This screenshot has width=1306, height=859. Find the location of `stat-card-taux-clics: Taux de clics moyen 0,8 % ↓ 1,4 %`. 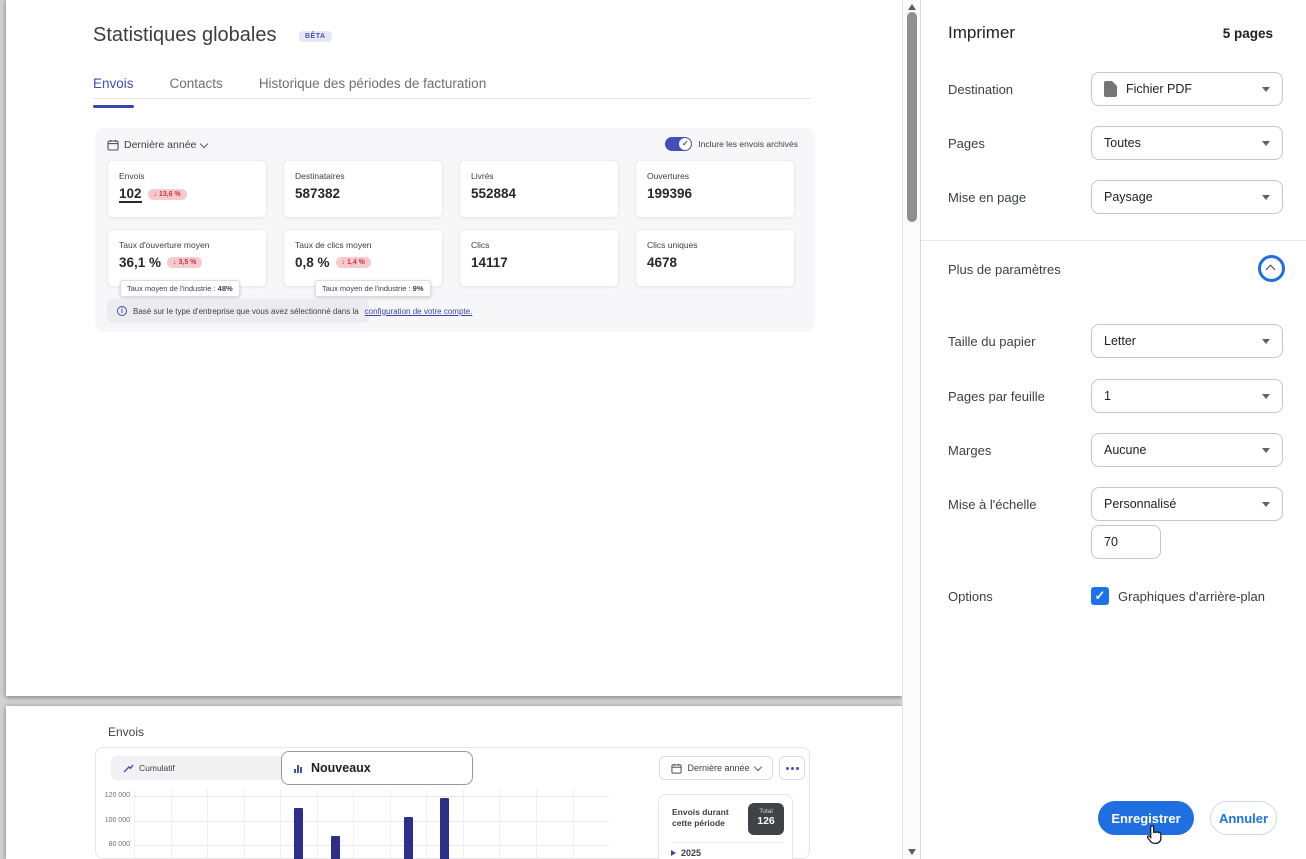

stat-card-taux-clics: Taux de clics moyen 0,8 % ↓ 1,4 % is located at coordinates (363, 258).